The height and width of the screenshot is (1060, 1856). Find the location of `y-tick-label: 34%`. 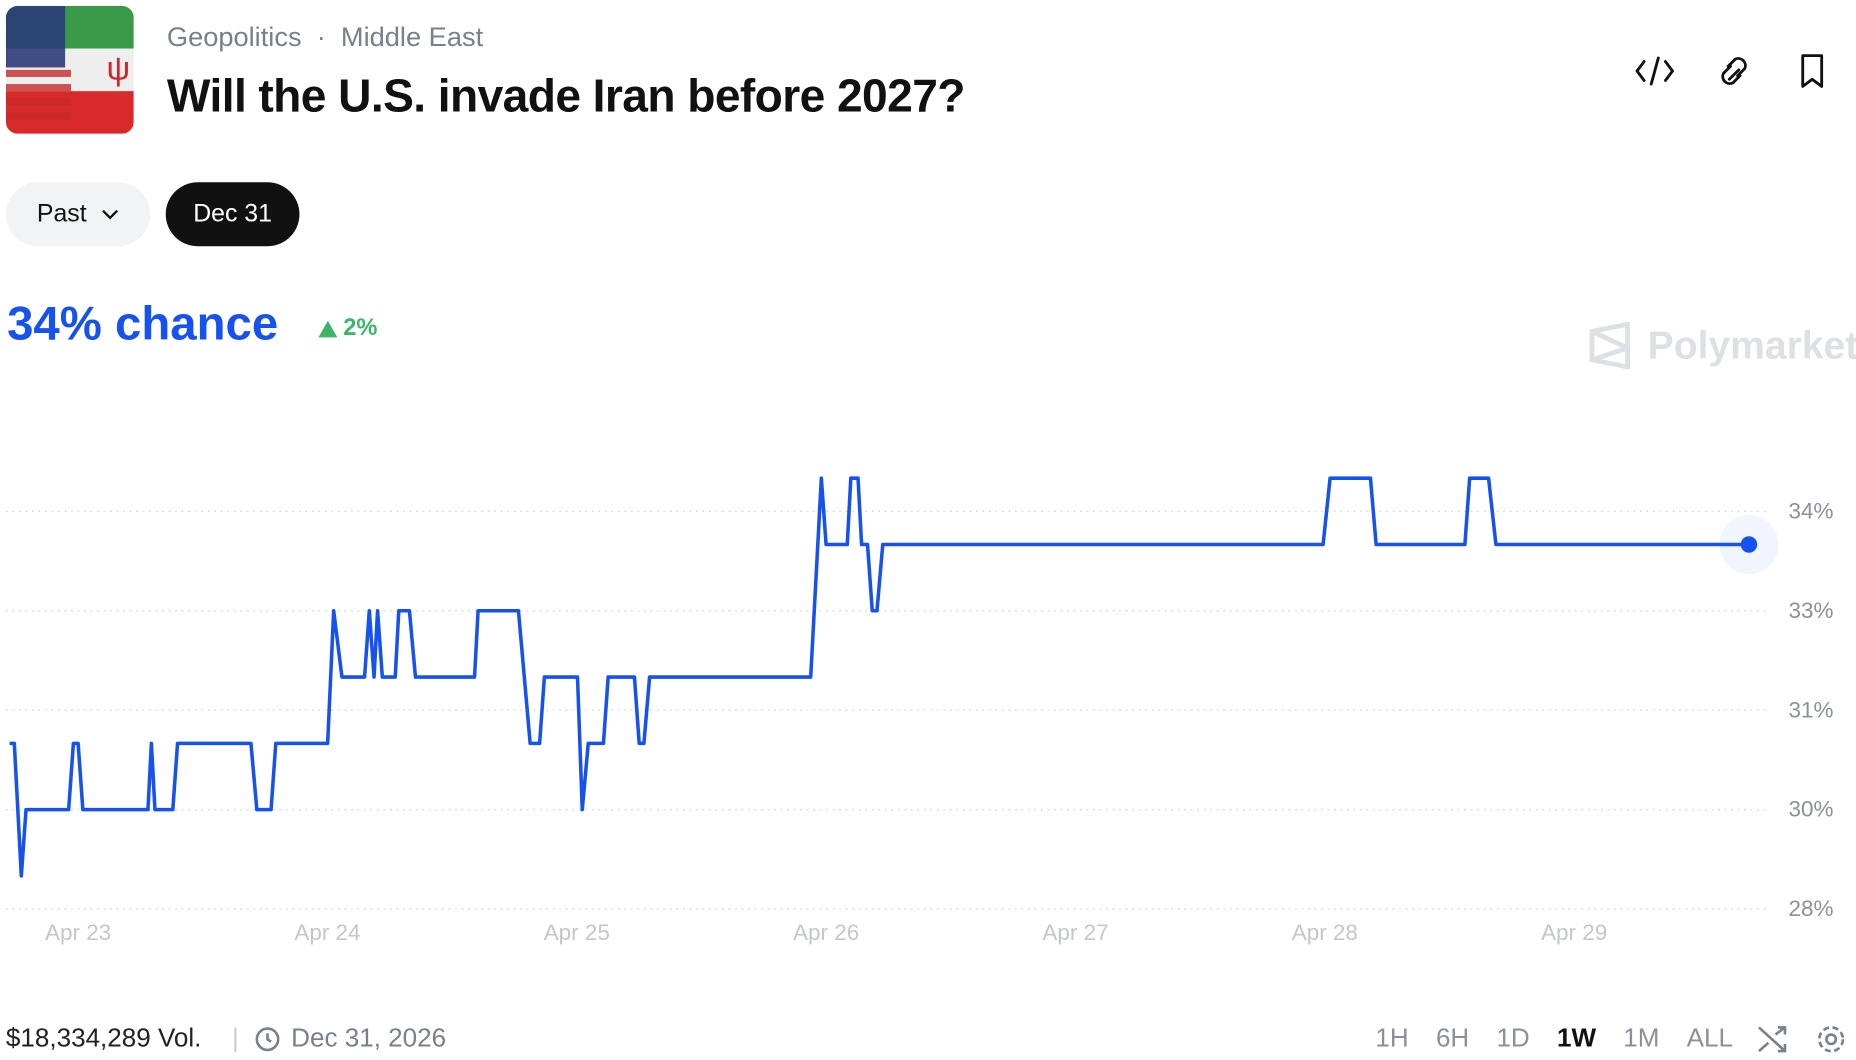

y-tick-label: 34% is located at coordinates (1811, 510).